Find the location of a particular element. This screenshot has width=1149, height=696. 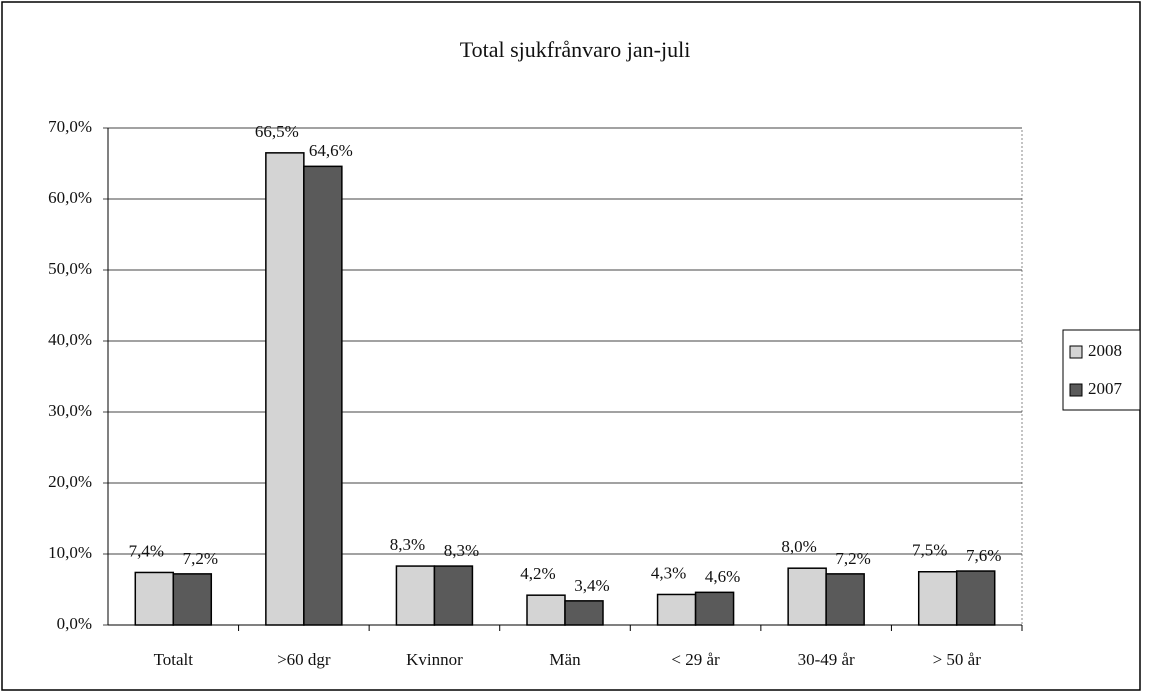

y-tick-label: 40,0% is located at coordinates (70, 339).